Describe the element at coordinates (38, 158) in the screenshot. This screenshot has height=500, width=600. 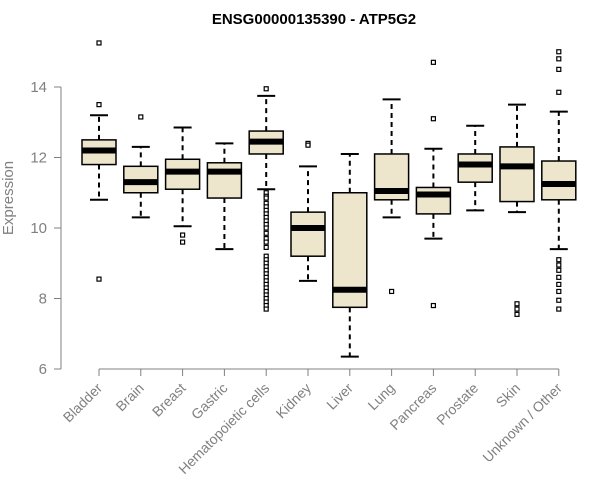
I see `y-tick-label: 12` at that location.